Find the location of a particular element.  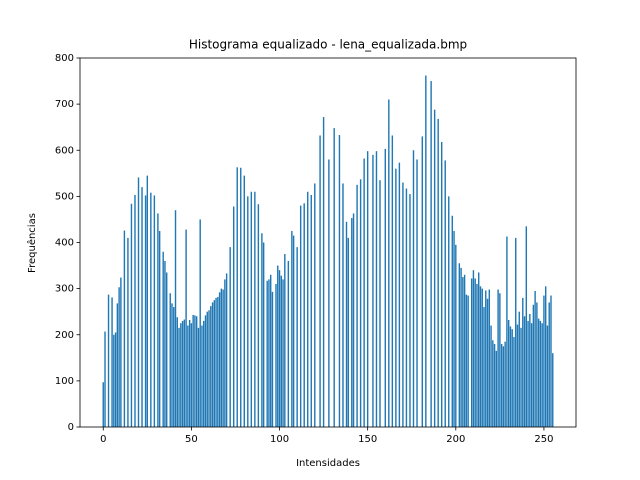

x-tick-label: 200 is located at coordinates (455, 439).